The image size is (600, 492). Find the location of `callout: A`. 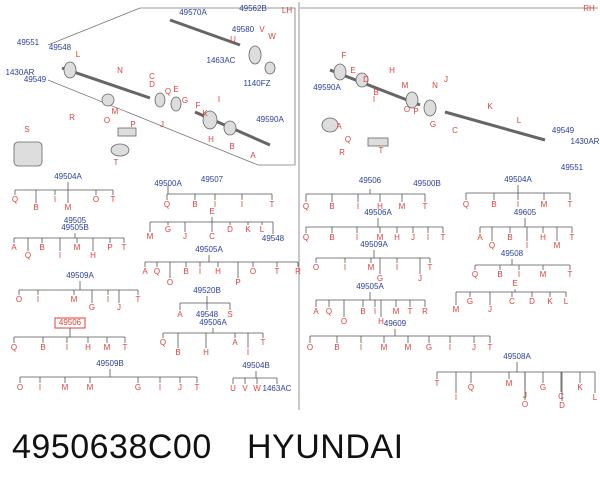

callout: A is located at coordinates (253, 155).